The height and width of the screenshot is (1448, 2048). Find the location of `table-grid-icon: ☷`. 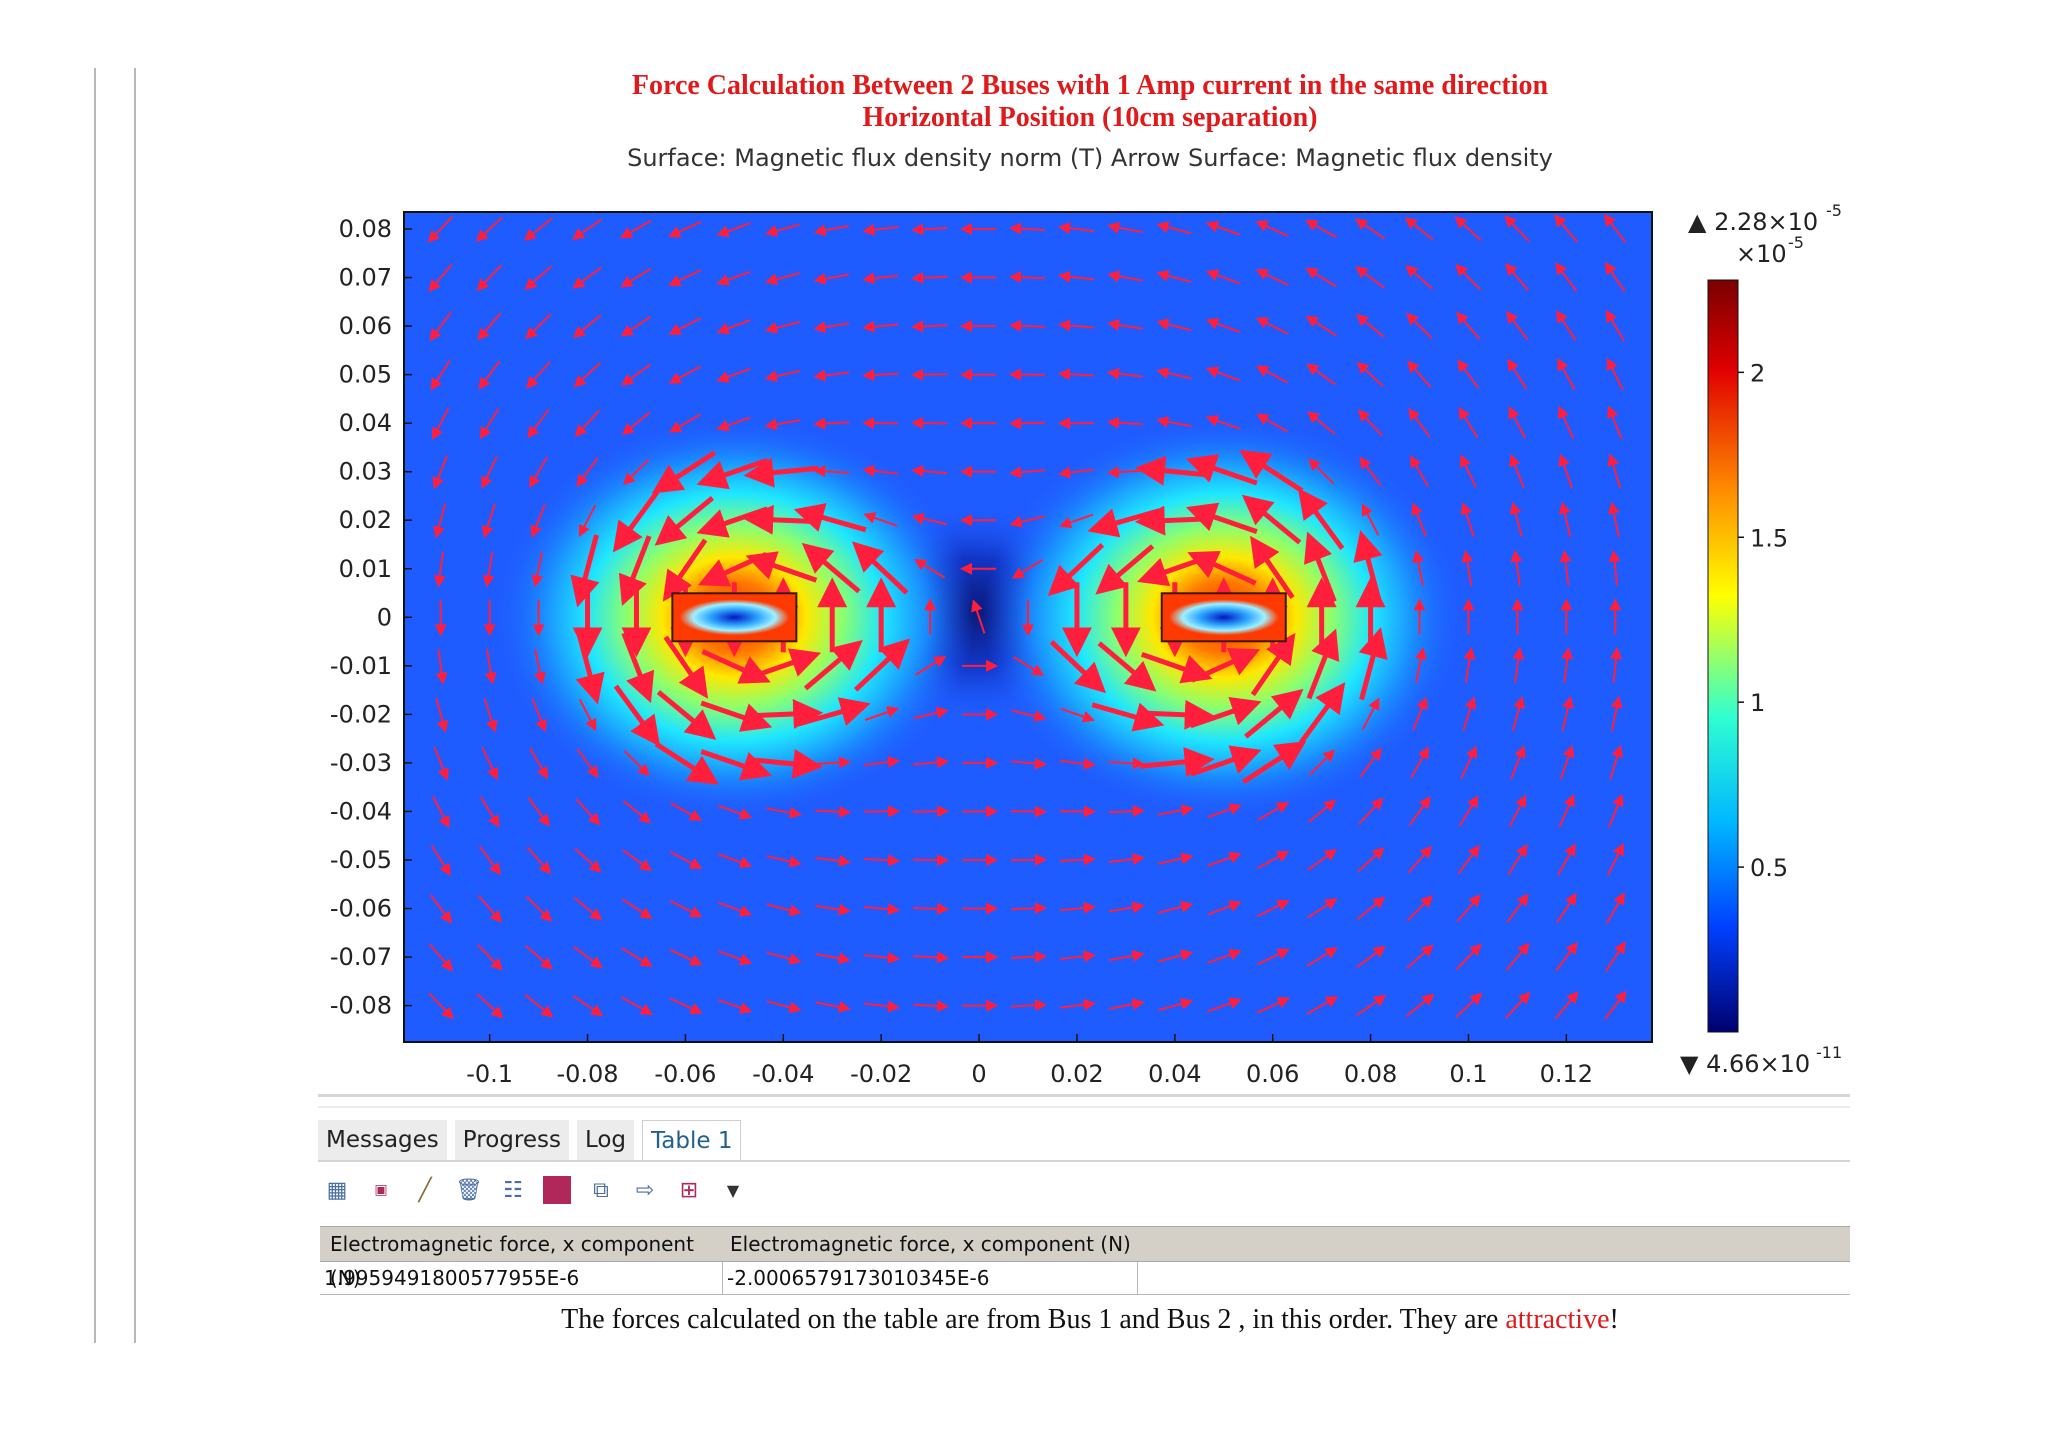

table-grid-icon: ☷ is located at coordinates (513, 1190).